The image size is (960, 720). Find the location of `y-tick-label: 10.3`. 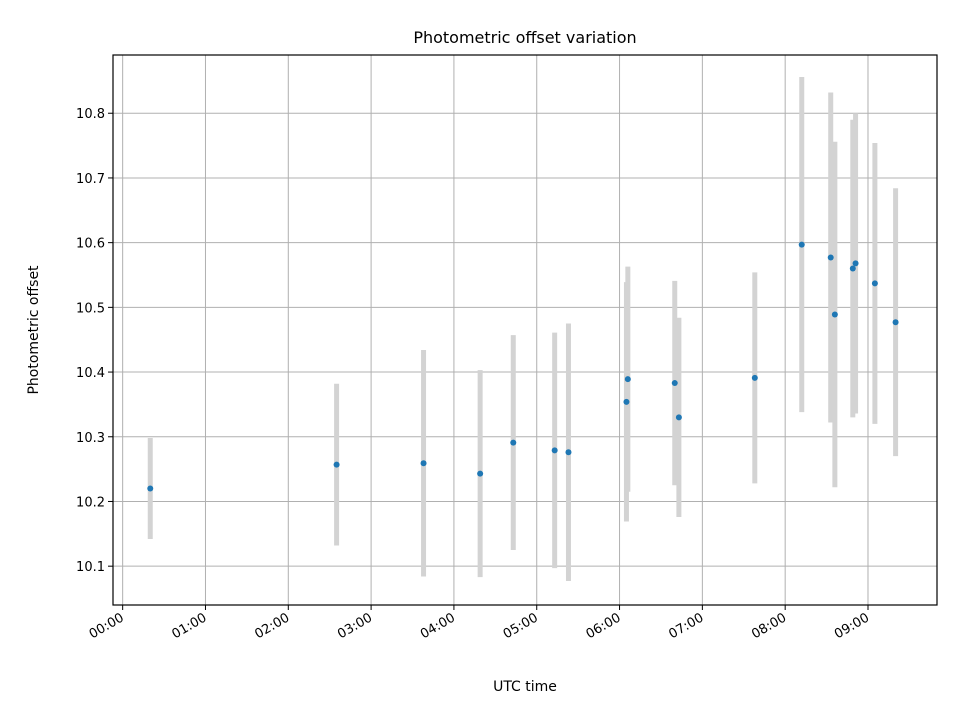

y-tick-label: 10.3 is located at coordinates (90, 438).